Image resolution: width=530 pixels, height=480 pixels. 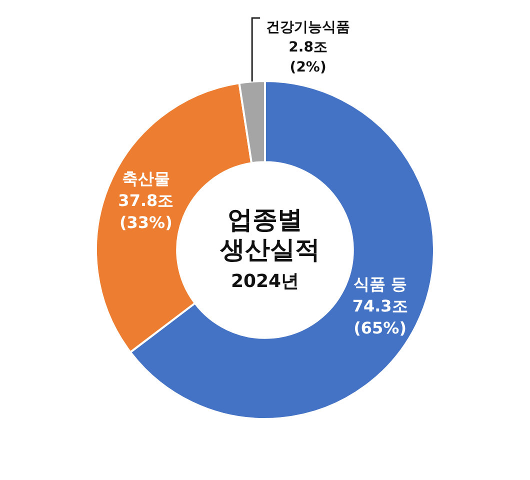 I want to click on data-label: 74.3조 (65%), so click(x=380, y=317).